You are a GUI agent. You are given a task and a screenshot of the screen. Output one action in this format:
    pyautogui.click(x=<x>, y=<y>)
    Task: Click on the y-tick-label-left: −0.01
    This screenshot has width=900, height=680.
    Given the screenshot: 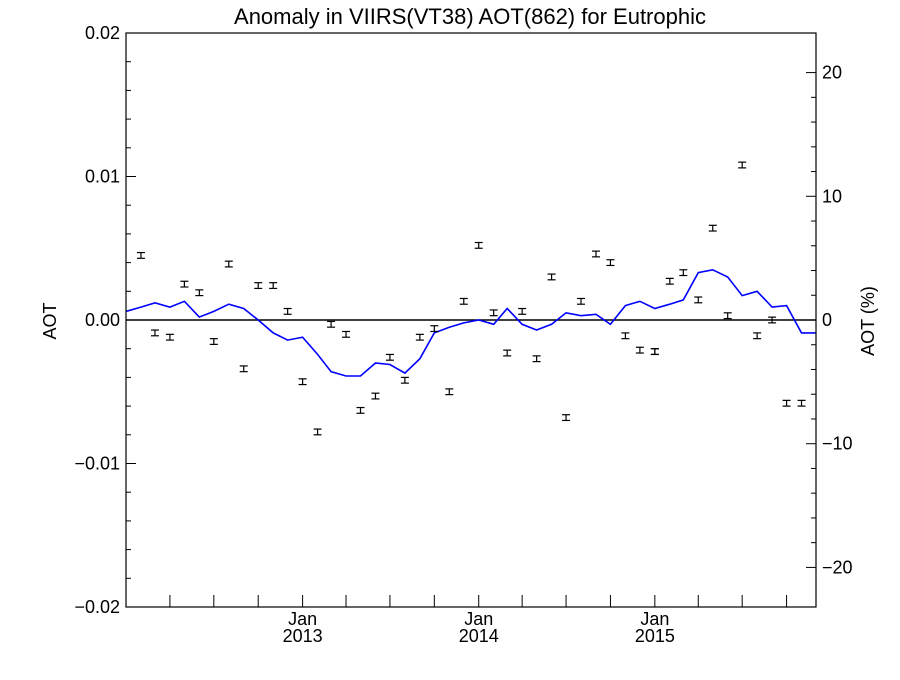 What is the action you would take?
    pyautogui.click(x=97, y=464)
    